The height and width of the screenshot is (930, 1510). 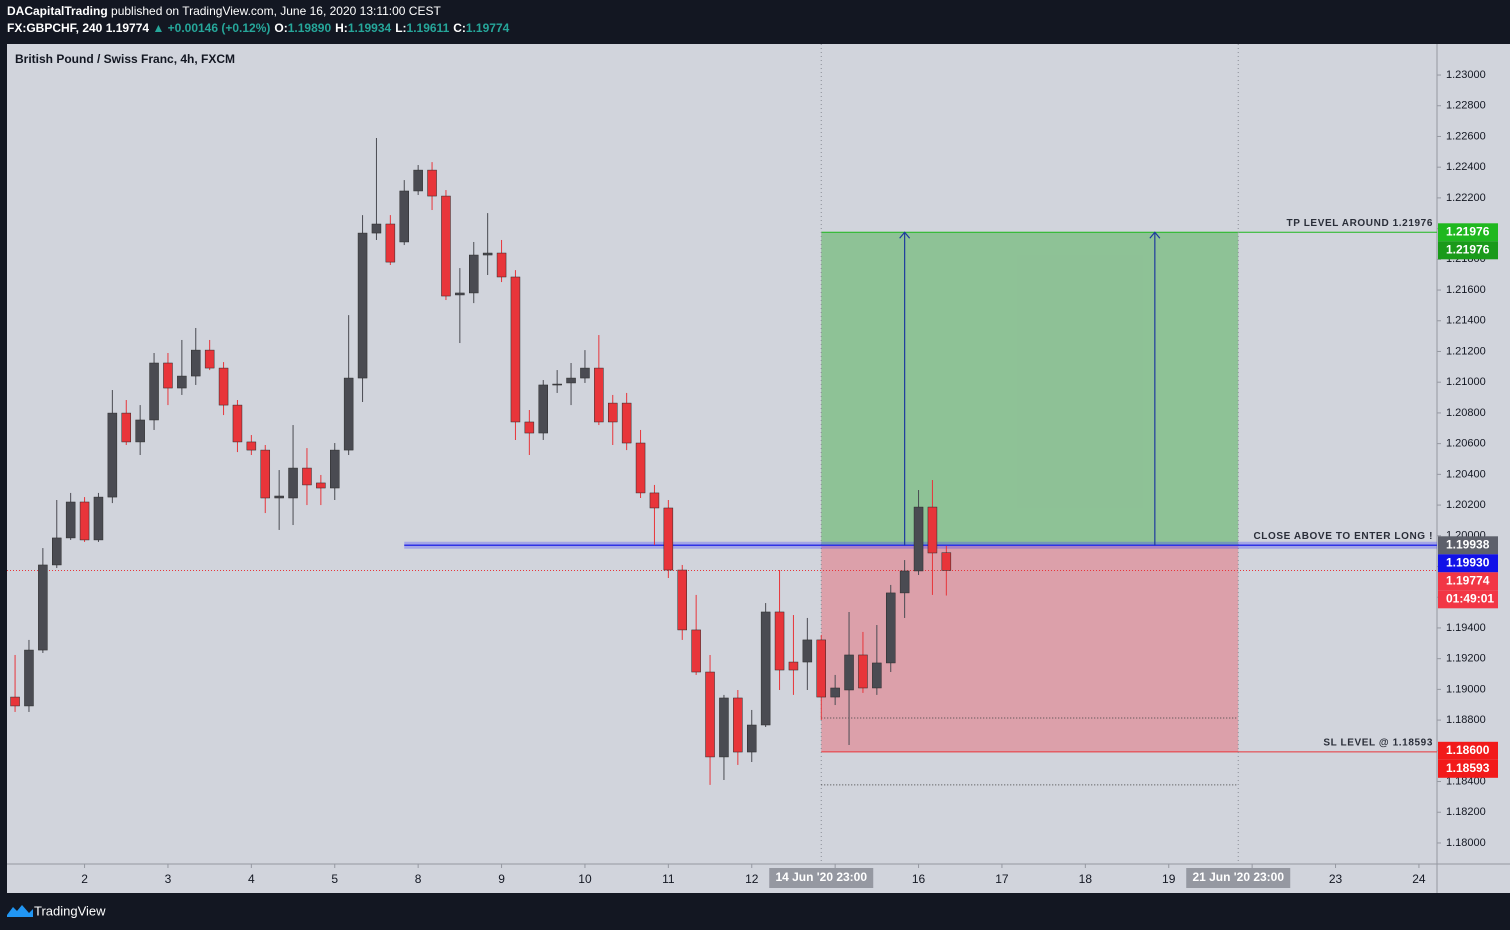 I want to click on time-marker-label: 14 Jun '20 23:00, so click(x=821, y=877).